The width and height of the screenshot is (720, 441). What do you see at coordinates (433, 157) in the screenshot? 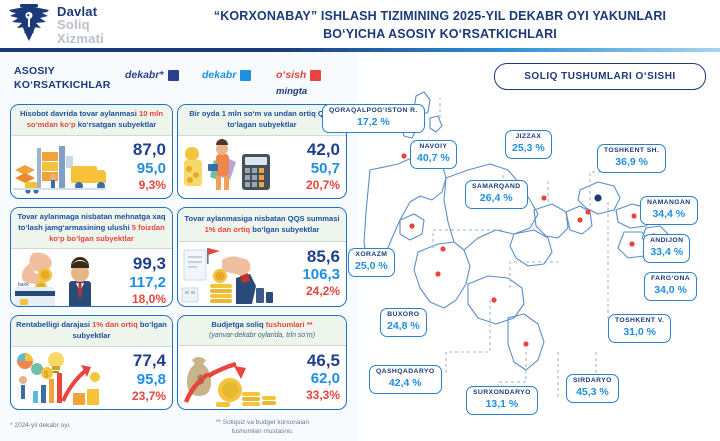
I see `map-region-navoiy-value: 40,7 %` at bounding box center [433, 157].